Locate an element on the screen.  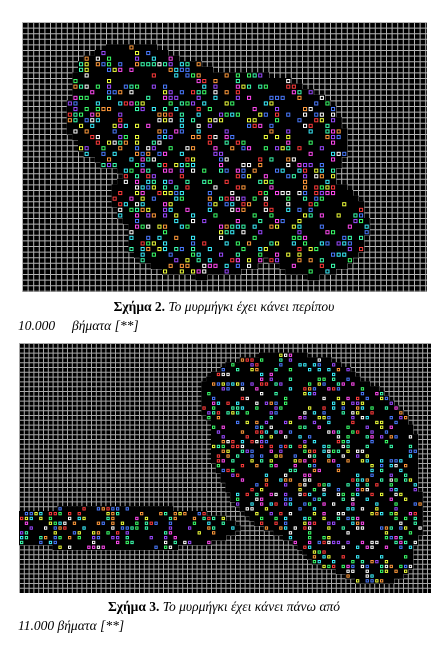
figure-3-caption: Σχήμα 3. Το μυρμήγκι έχει κάνει πάνω από is located at coordinates (224, 607).